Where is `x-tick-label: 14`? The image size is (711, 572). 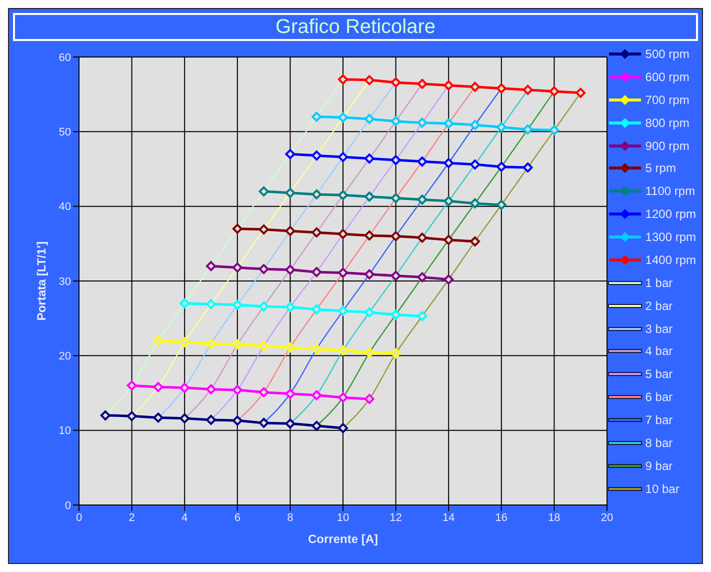
x-tick-label: 14 is located at coordinates (448, 518).